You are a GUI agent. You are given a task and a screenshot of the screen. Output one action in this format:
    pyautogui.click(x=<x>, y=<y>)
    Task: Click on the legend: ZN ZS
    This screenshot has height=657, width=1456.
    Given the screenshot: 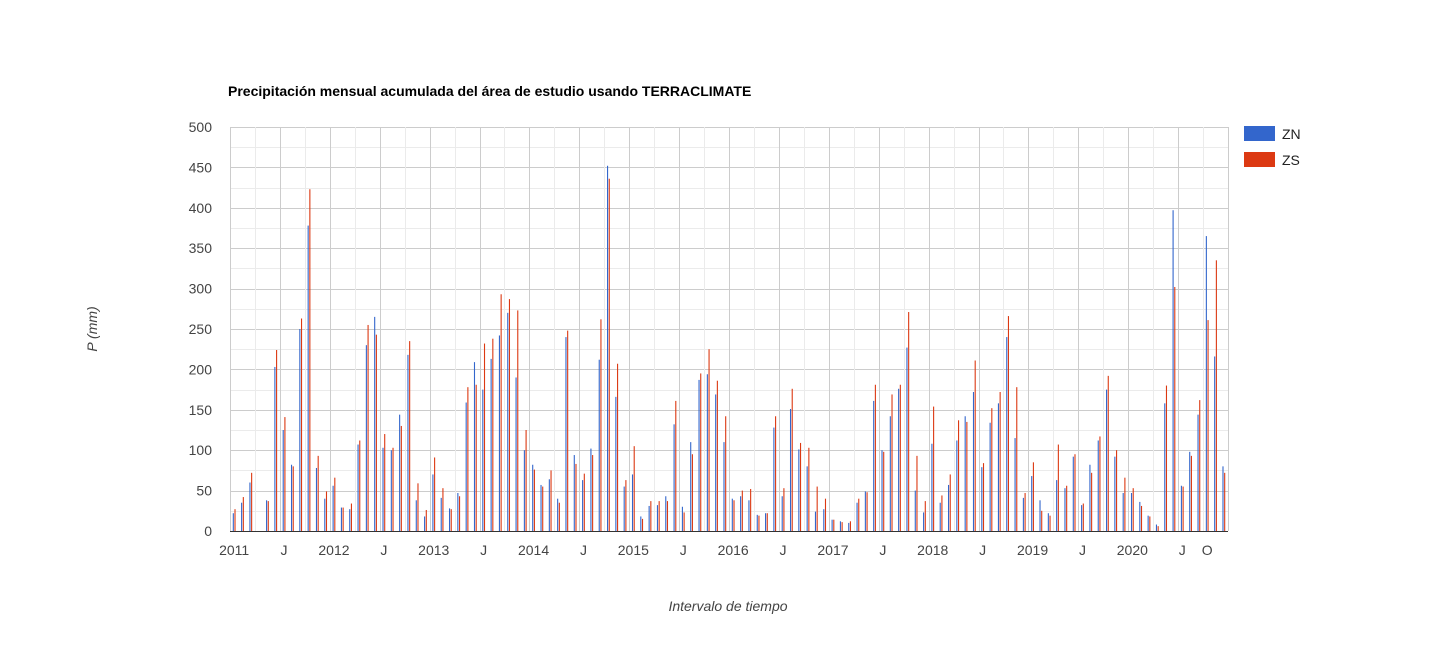 What is the action you would take?
    pyautogui.click(x=1272, y=147)
    